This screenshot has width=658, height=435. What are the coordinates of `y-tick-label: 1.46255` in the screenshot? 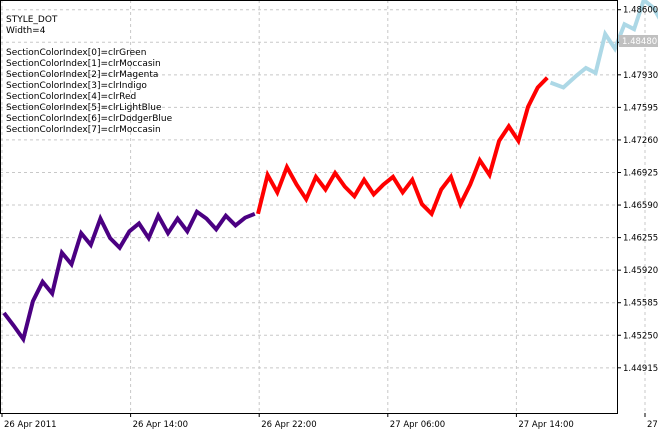 It's located at (640, 239).